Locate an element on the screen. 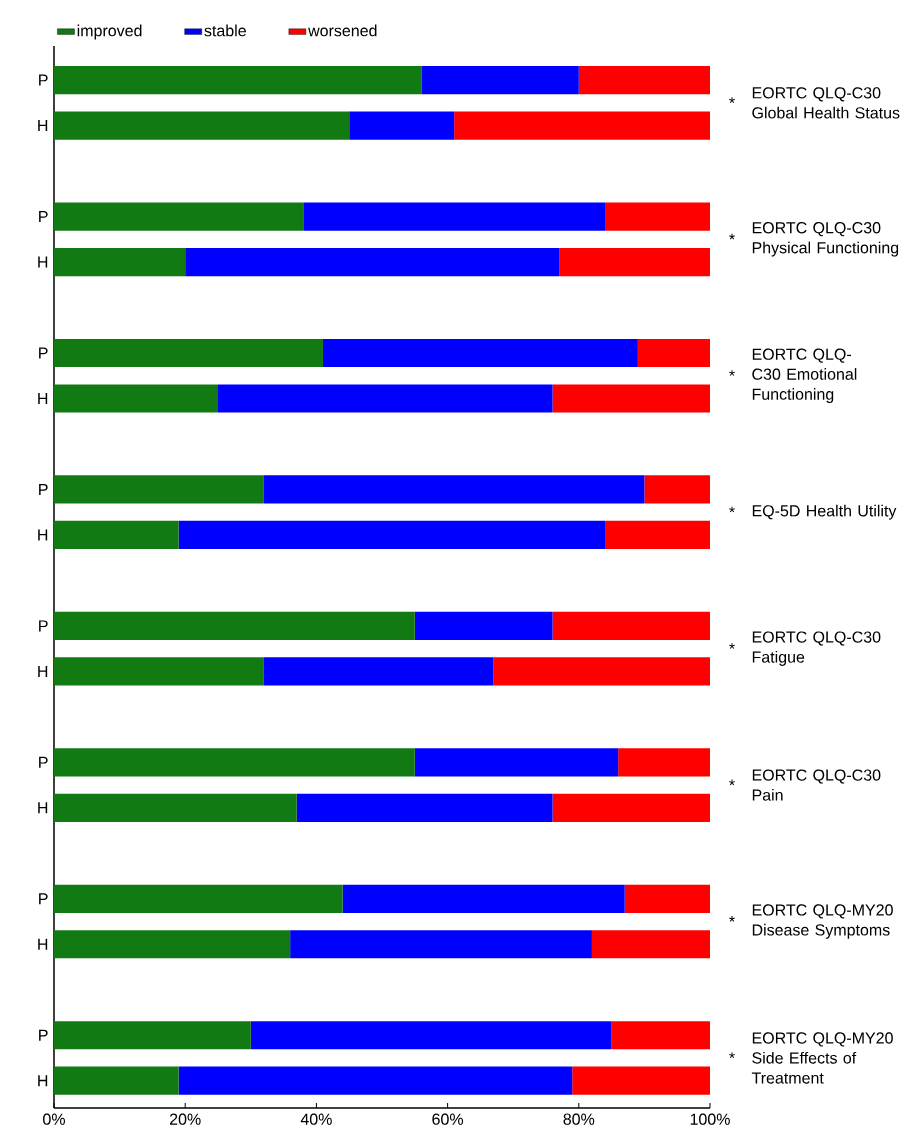 This screenshot has width=920, height=1144. text: EORTC QLQ-C30 Fatigue is located at coordinates (816, 648).